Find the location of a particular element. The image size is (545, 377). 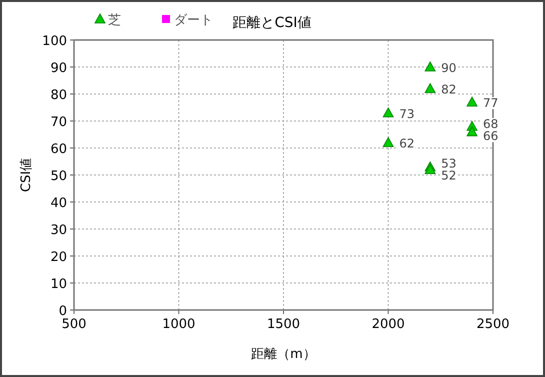

data-label: 77 is located at coordinates (490, 103).